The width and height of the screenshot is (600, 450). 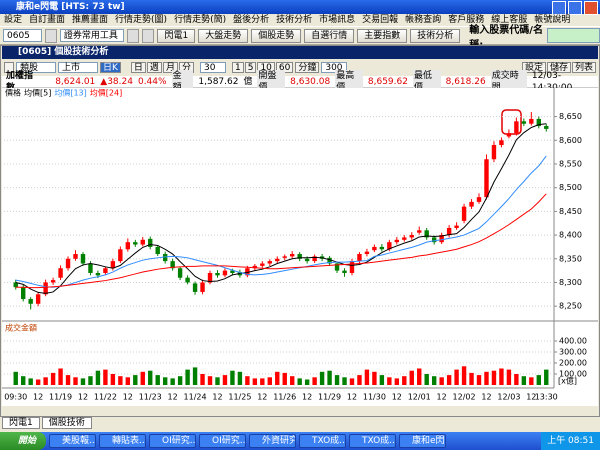 What do you see at coordinates (334, 67) in the screenshot?
I see `count-input: 300` at bounding box center [334, 67].